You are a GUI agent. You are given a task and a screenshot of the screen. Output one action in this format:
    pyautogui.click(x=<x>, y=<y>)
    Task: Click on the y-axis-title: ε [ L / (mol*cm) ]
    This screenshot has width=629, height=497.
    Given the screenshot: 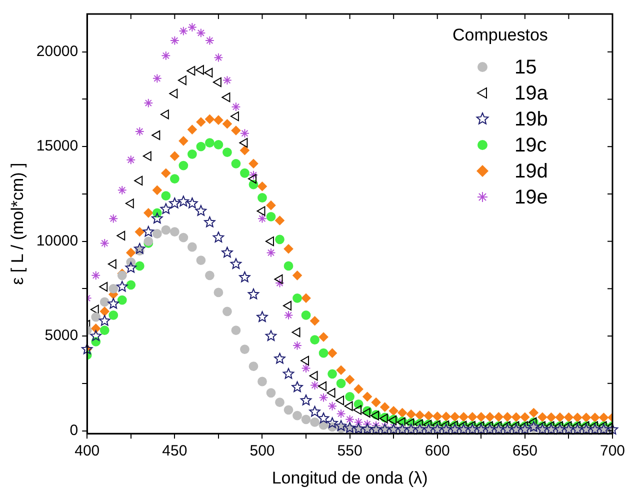 What is the action you would take?
    pyautogui.click(x=17, y=223)
    